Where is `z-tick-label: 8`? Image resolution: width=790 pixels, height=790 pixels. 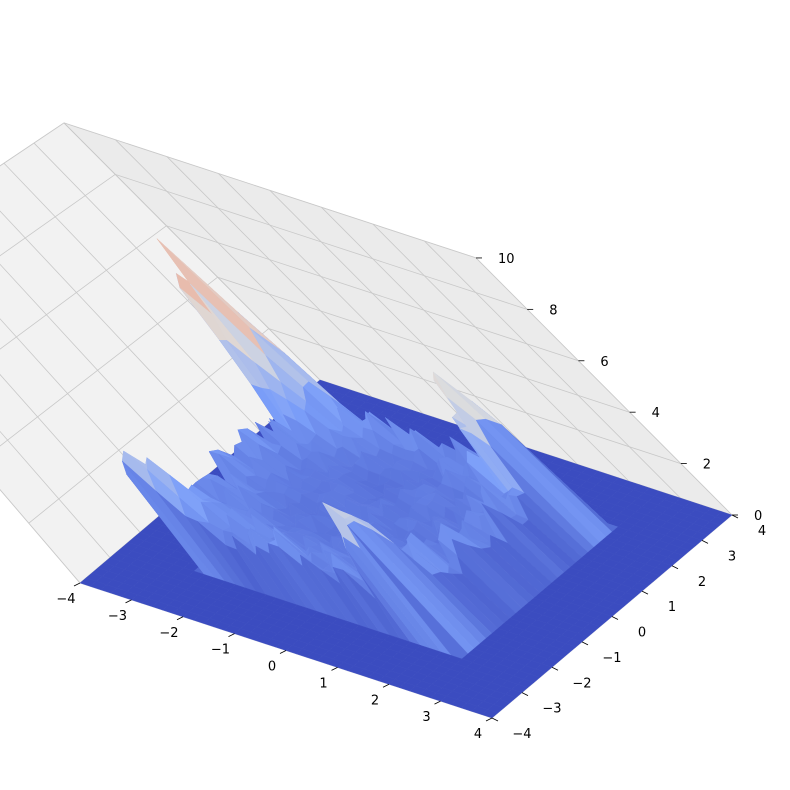 z-tick-label: 8 is located at coordinates (553, 310).